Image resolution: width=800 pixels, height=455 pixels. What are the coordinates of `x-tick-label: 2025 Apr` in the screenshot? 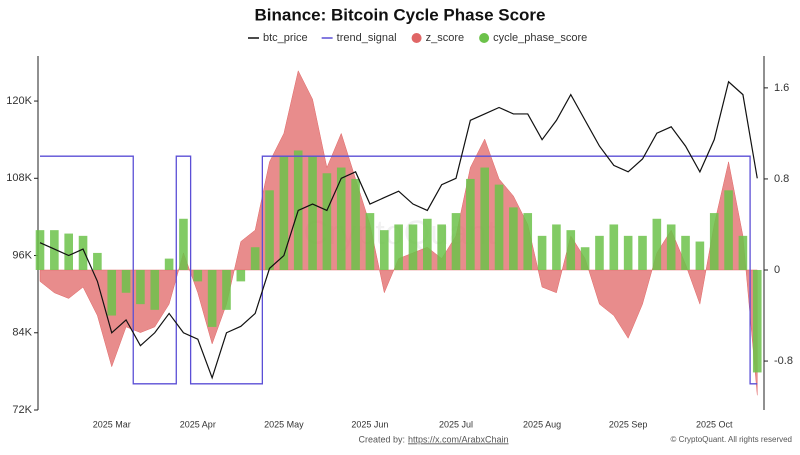 It's located at (198, 424).